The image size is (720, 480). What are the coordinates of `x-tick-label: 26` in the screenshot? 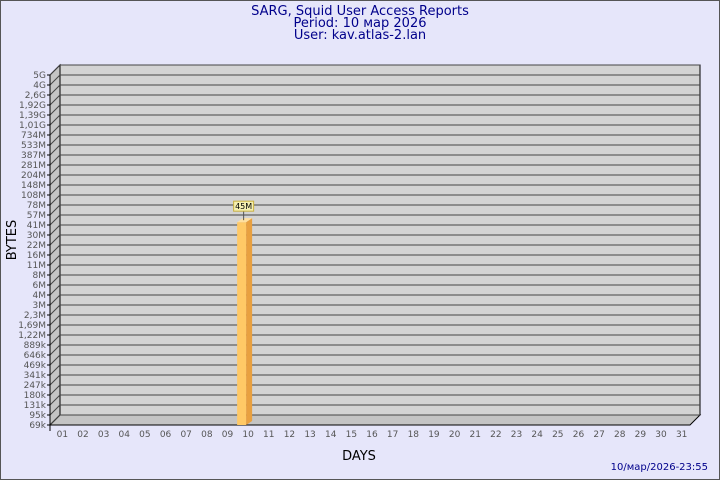 It's located at (579, 435).